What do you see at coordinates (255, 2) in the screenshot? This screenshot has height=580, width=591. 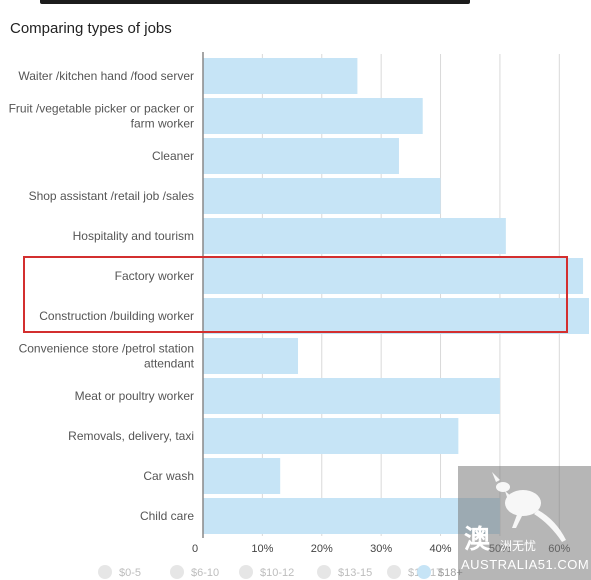 I see `cropped-title-fragment` at bounding box center [255, 2].